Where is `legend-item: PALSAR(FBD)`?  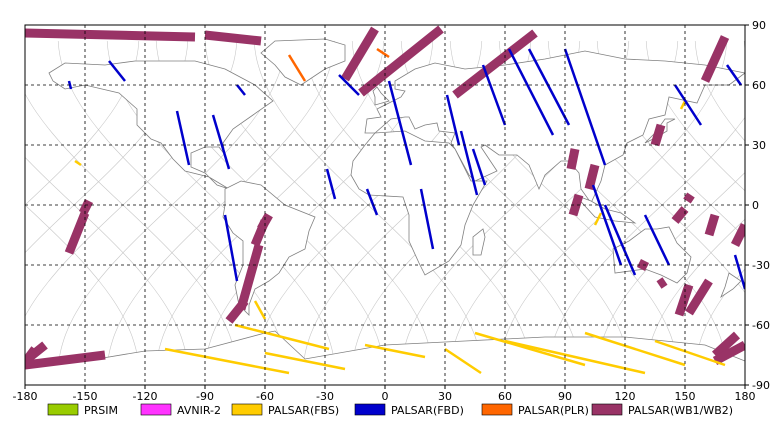 legend-item: PALSAR(FBD) is located at coordinates (409, 410).